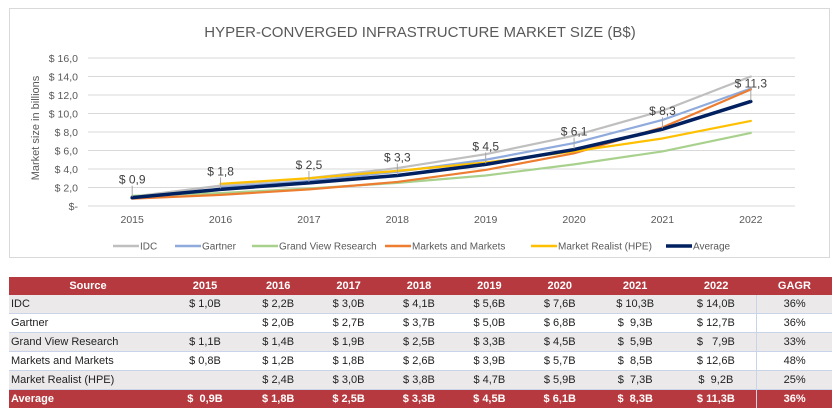  What do you see at coordinates (458, 247) in the screenshot?
I see `legend-label: Markets and Markets` at bounding box center [458, 247].